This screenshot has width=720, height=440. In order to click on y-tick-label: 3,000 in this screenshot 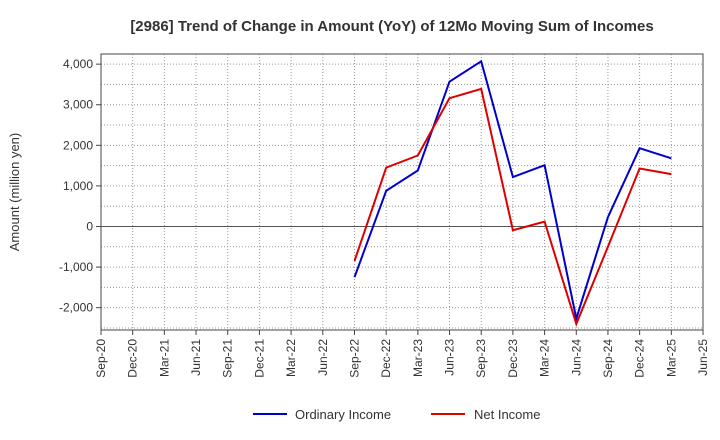, I will do `click(78, 105)`.